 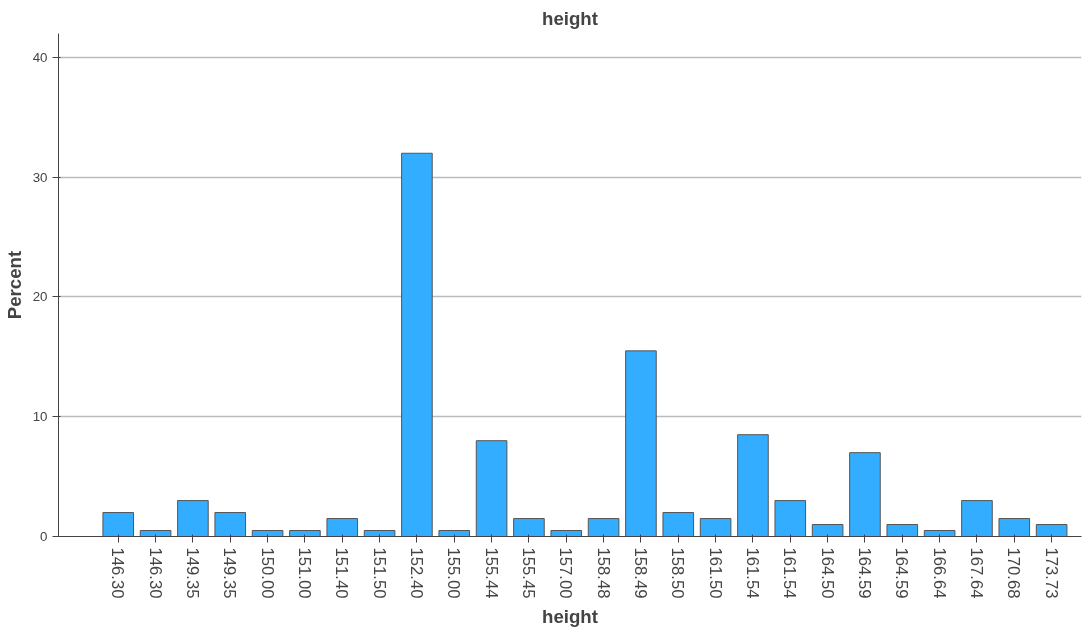 What do you see at coordinates (976, 573) in the screenshot?
I see `x-tick-label: 167.64` at bounding box center [976, 573].